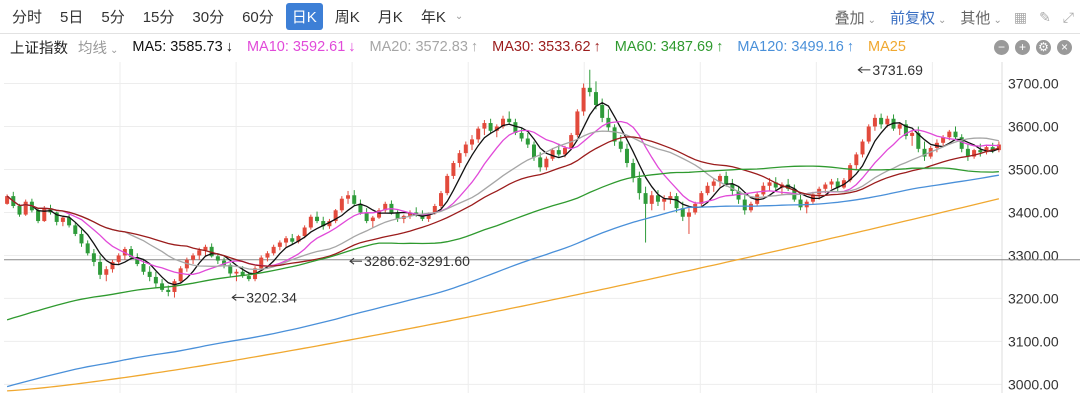 This screenshot has height=401, width=1080. Describe the element at coordinates (39, 48) in the screenshot. I see `index-name: 上证指数` at that location.